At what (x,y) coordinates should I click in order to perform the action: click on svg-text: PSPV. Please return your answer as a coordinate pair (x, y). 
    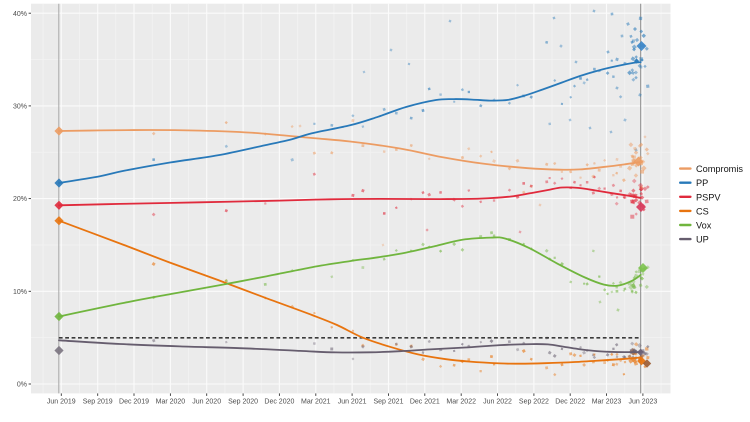
    Looking at the image, I should click on (708, 197).